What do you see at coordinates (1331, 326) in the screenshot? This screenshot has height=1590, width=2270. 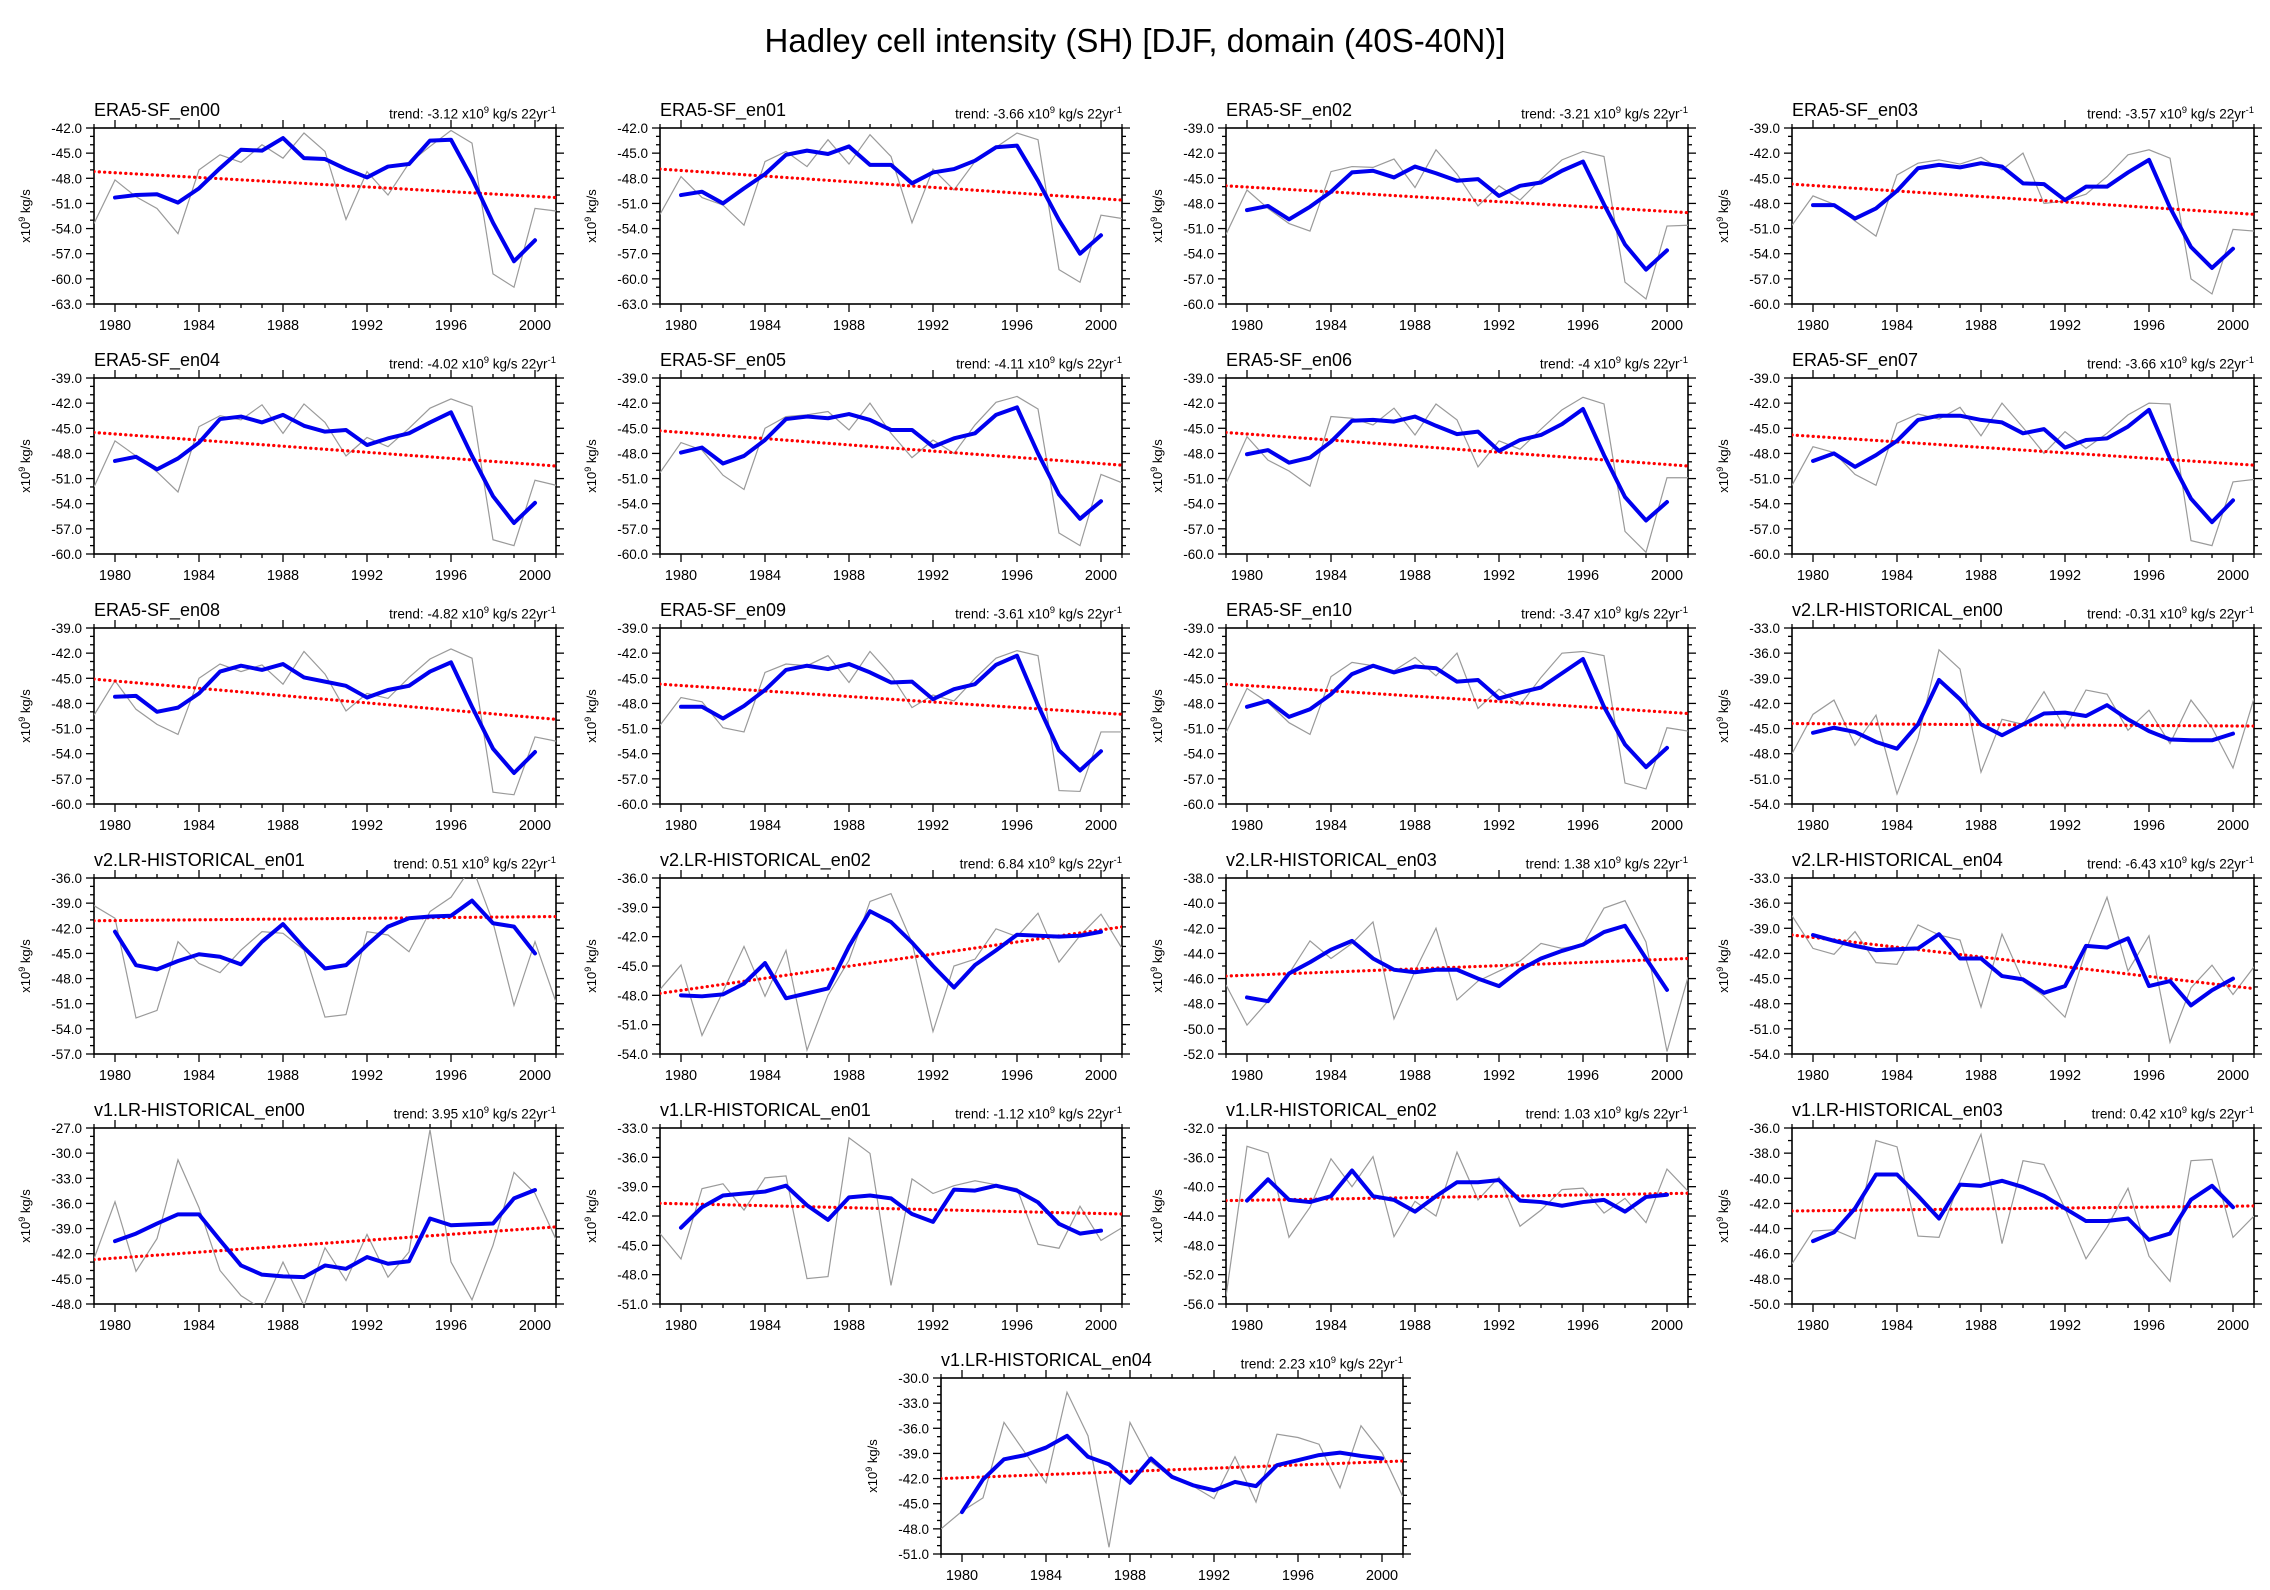 I see `x-tick-label: 1984` at bounding box center [1331, 326].